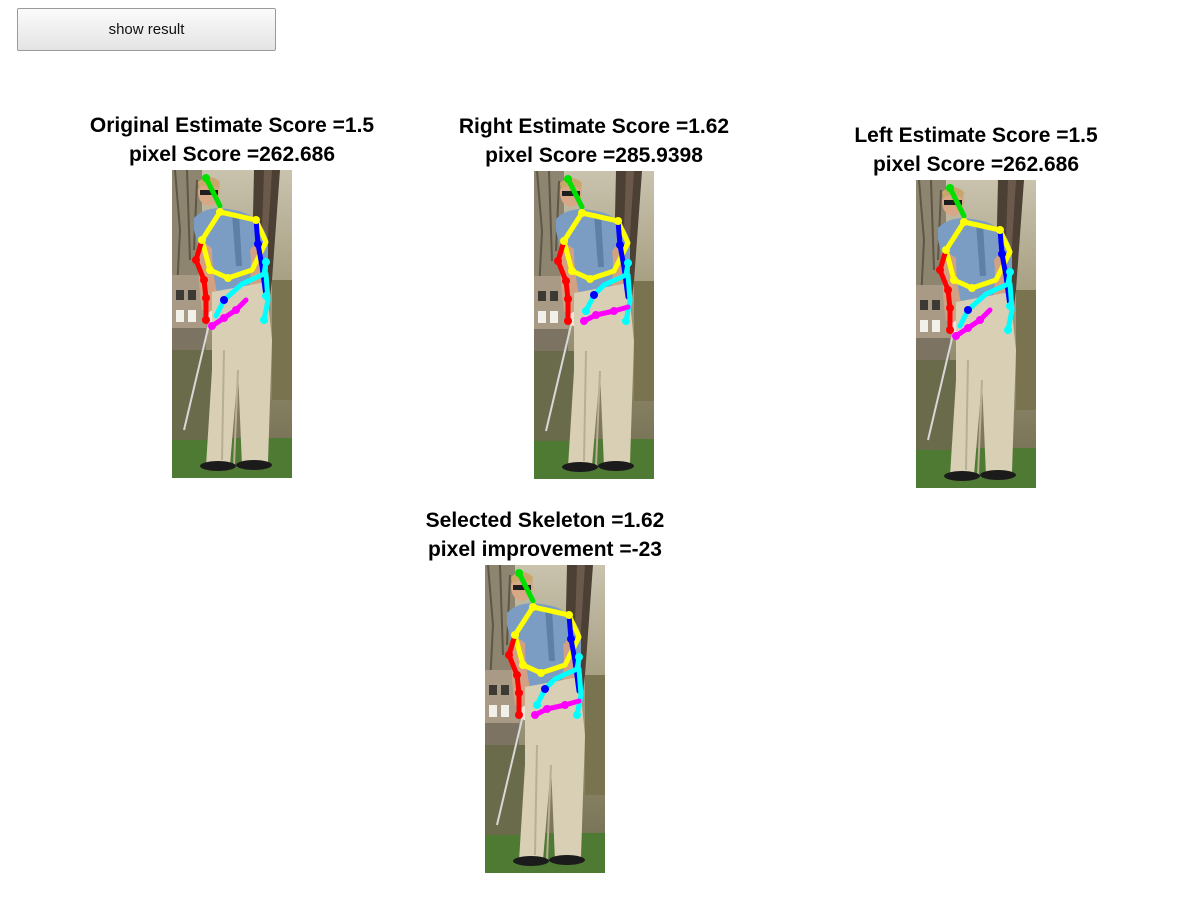 The image size is (1200, 900). I want to click on pose-skeleton-left, so click(976, 262).